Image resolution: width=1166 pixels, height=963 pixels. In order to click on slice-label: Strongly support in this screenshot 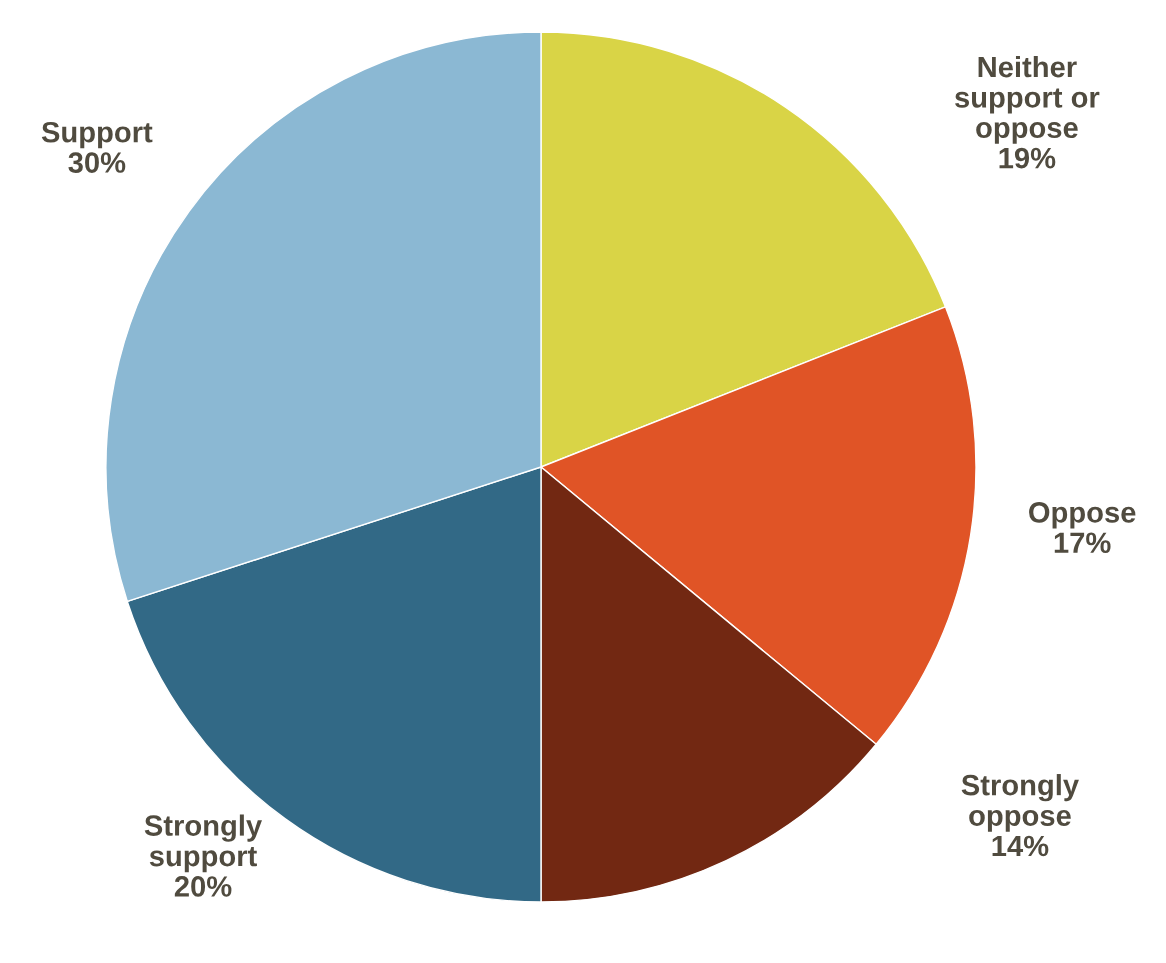, I will do `click(203, 843)`.